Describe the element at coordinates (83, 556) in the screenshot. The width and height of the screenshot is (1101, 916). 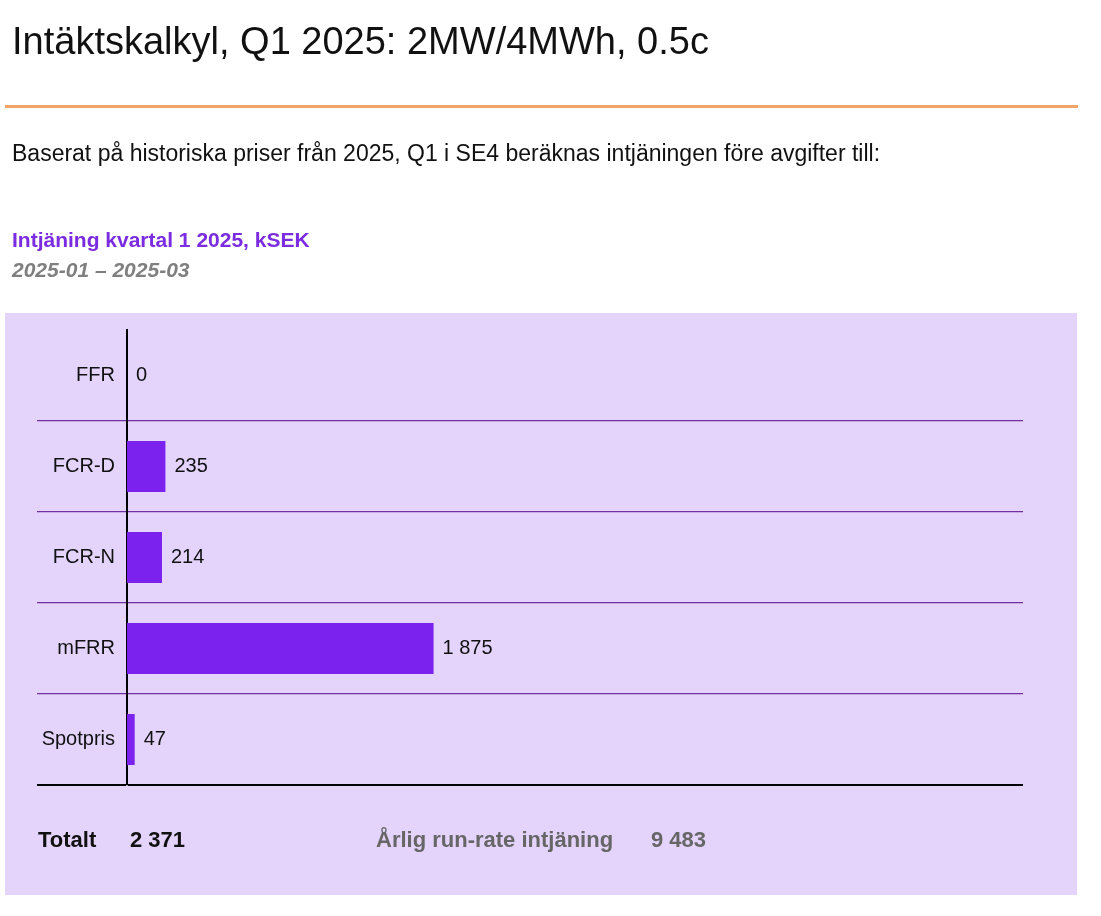
I see `y-tick-label: FCR-N` at that location.